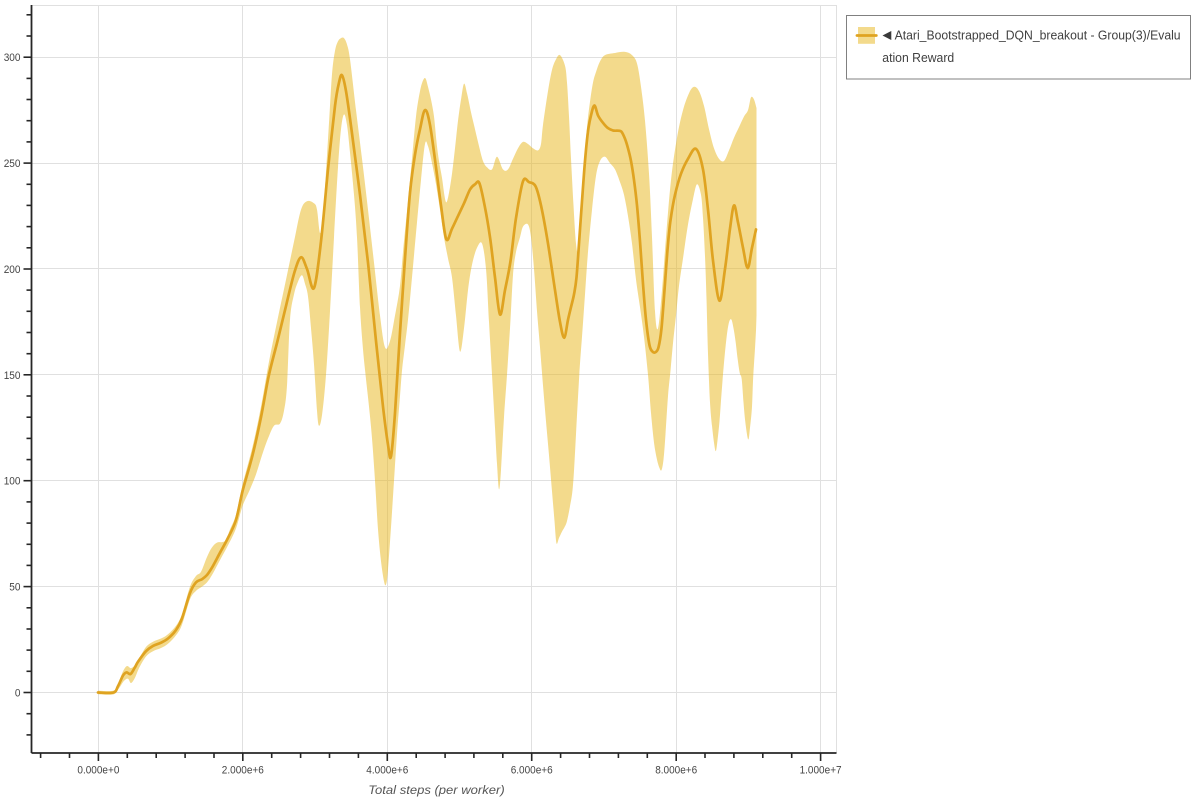 The width and height of the screenshot is (1200, 805). Describe the element at coordinates (12, 58) in the screenshot. I see `svg-text: 300` at that location.